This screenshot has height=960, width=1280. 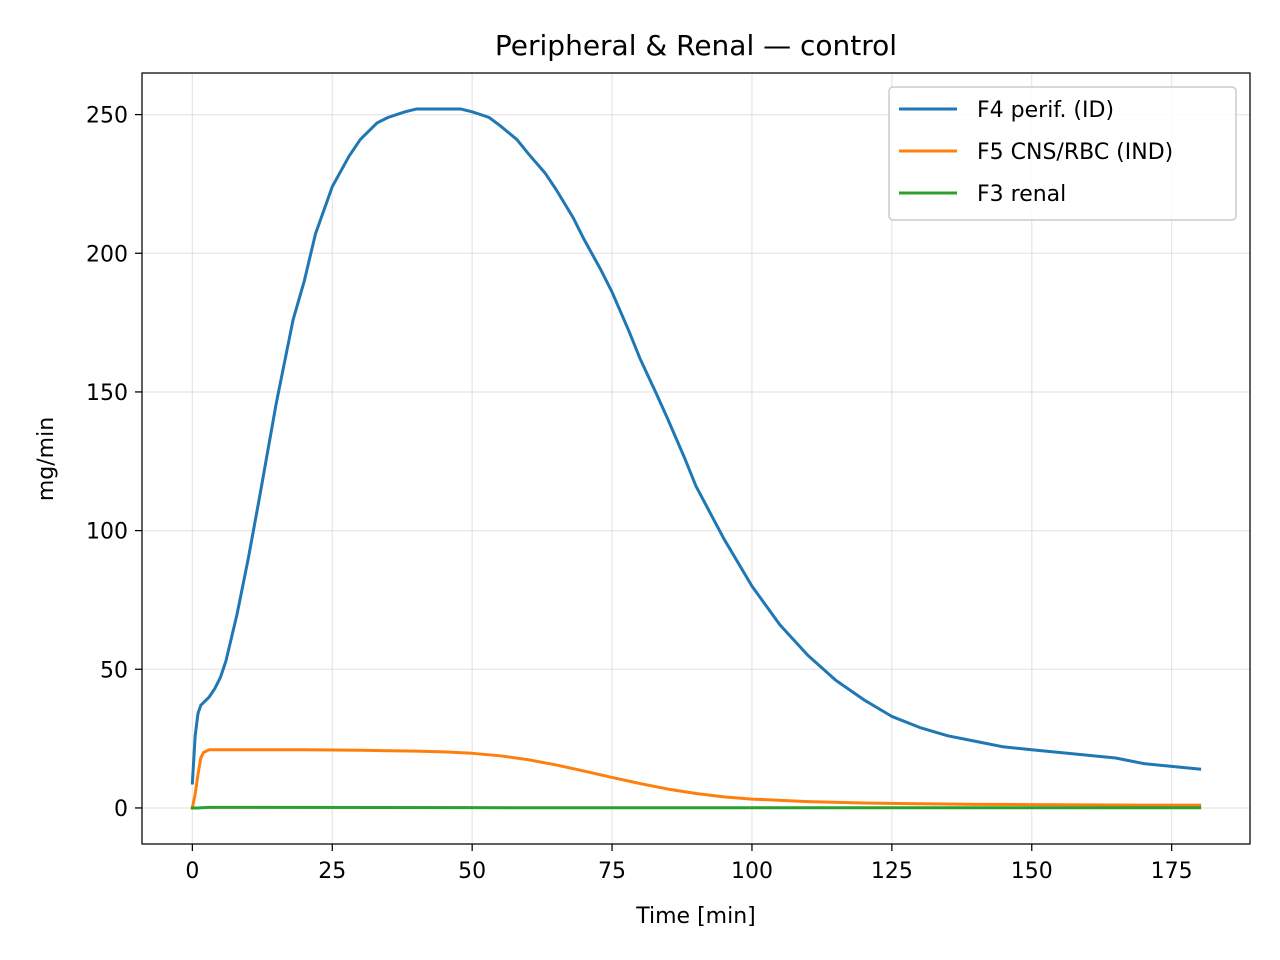 I want to click on legend-box, so click(x=1062, y=153).